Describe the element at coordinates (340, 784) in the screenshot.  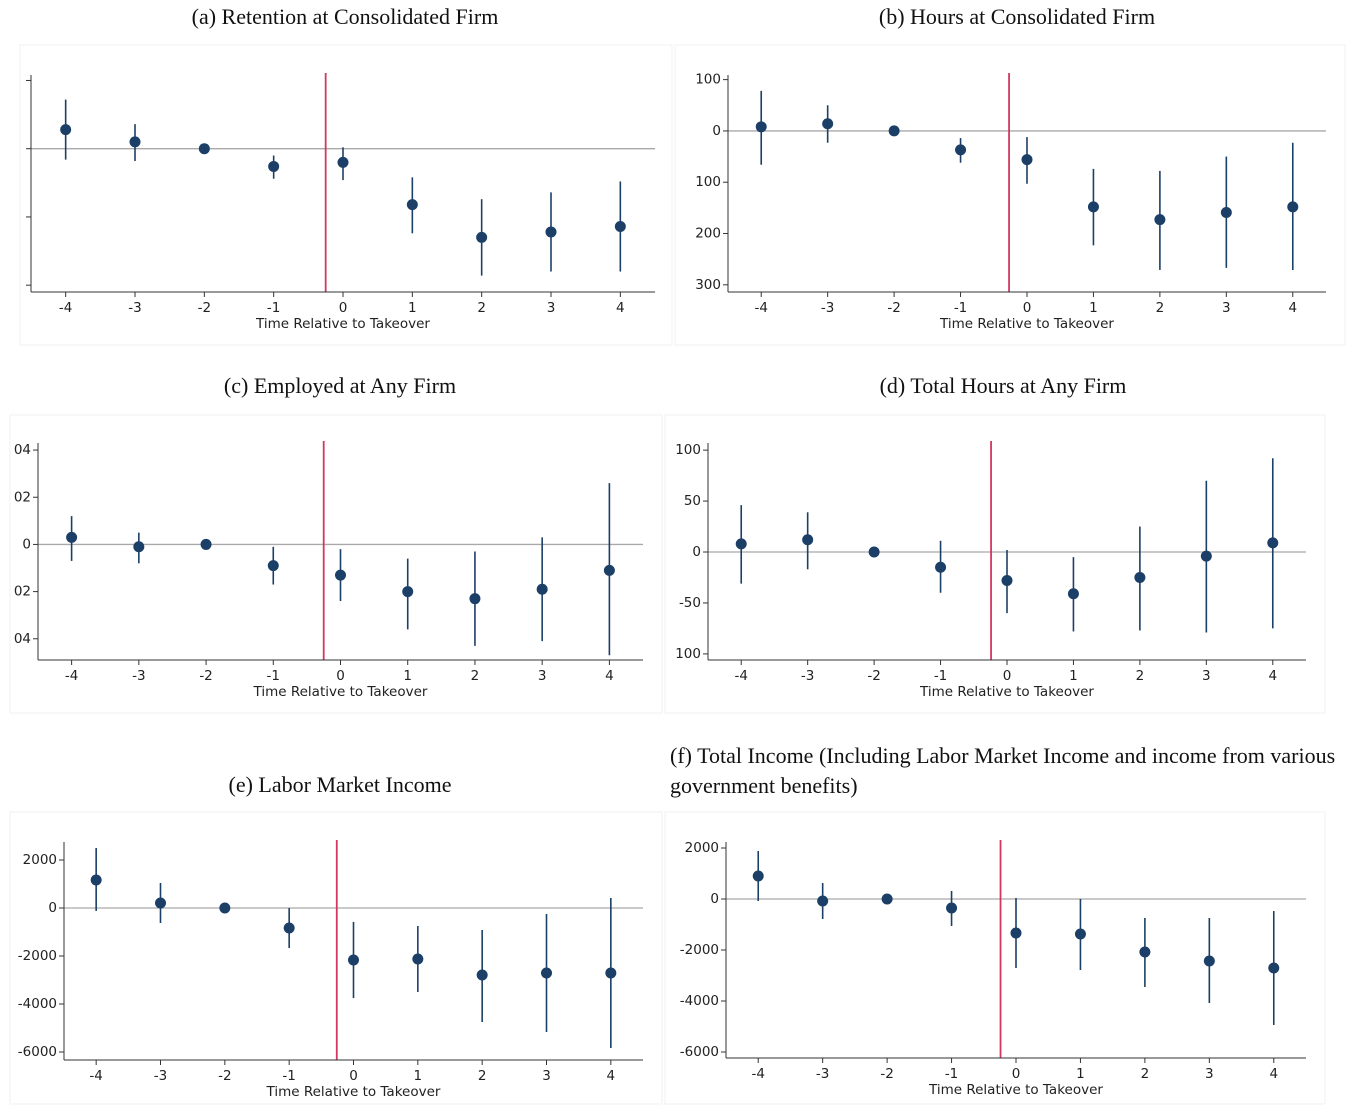
I see `chart-title: (e) Labor Market Income` at that location.